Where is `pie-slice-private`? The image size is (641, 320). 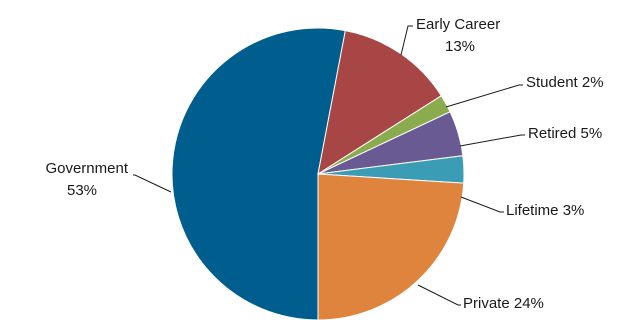 pie-slice-private is located at coordinates (391, 246).